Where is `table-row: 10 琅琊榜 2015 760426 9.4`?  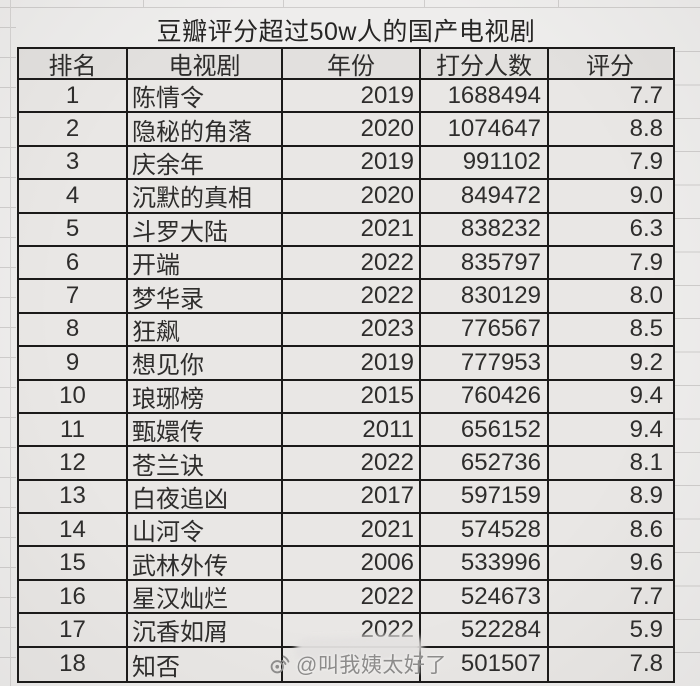
table-row: 10 琅琊榜 2015 760426 9.4 is located at coordinates (346, 397).